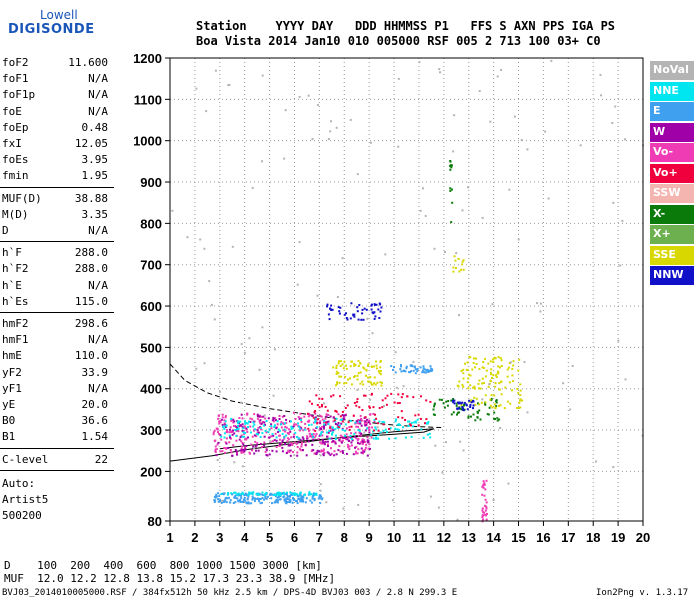  What do you see at coordinates (57, 177) in the screenshot?
I see `param-row: fmin 1.95` at bounding box center [57, 177].